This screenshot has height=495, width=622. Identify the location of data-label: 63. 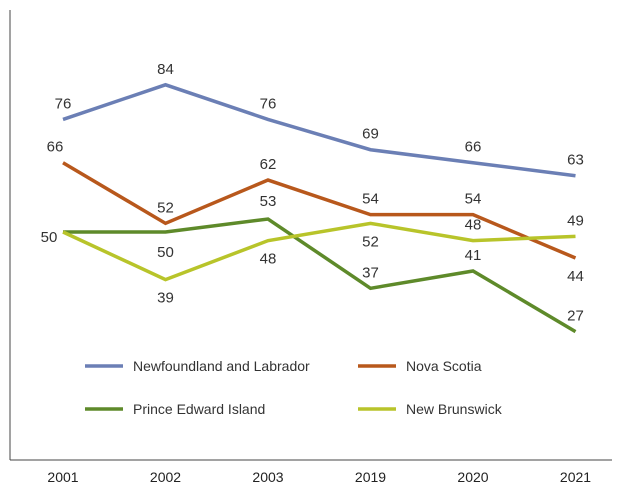
(575, 160).